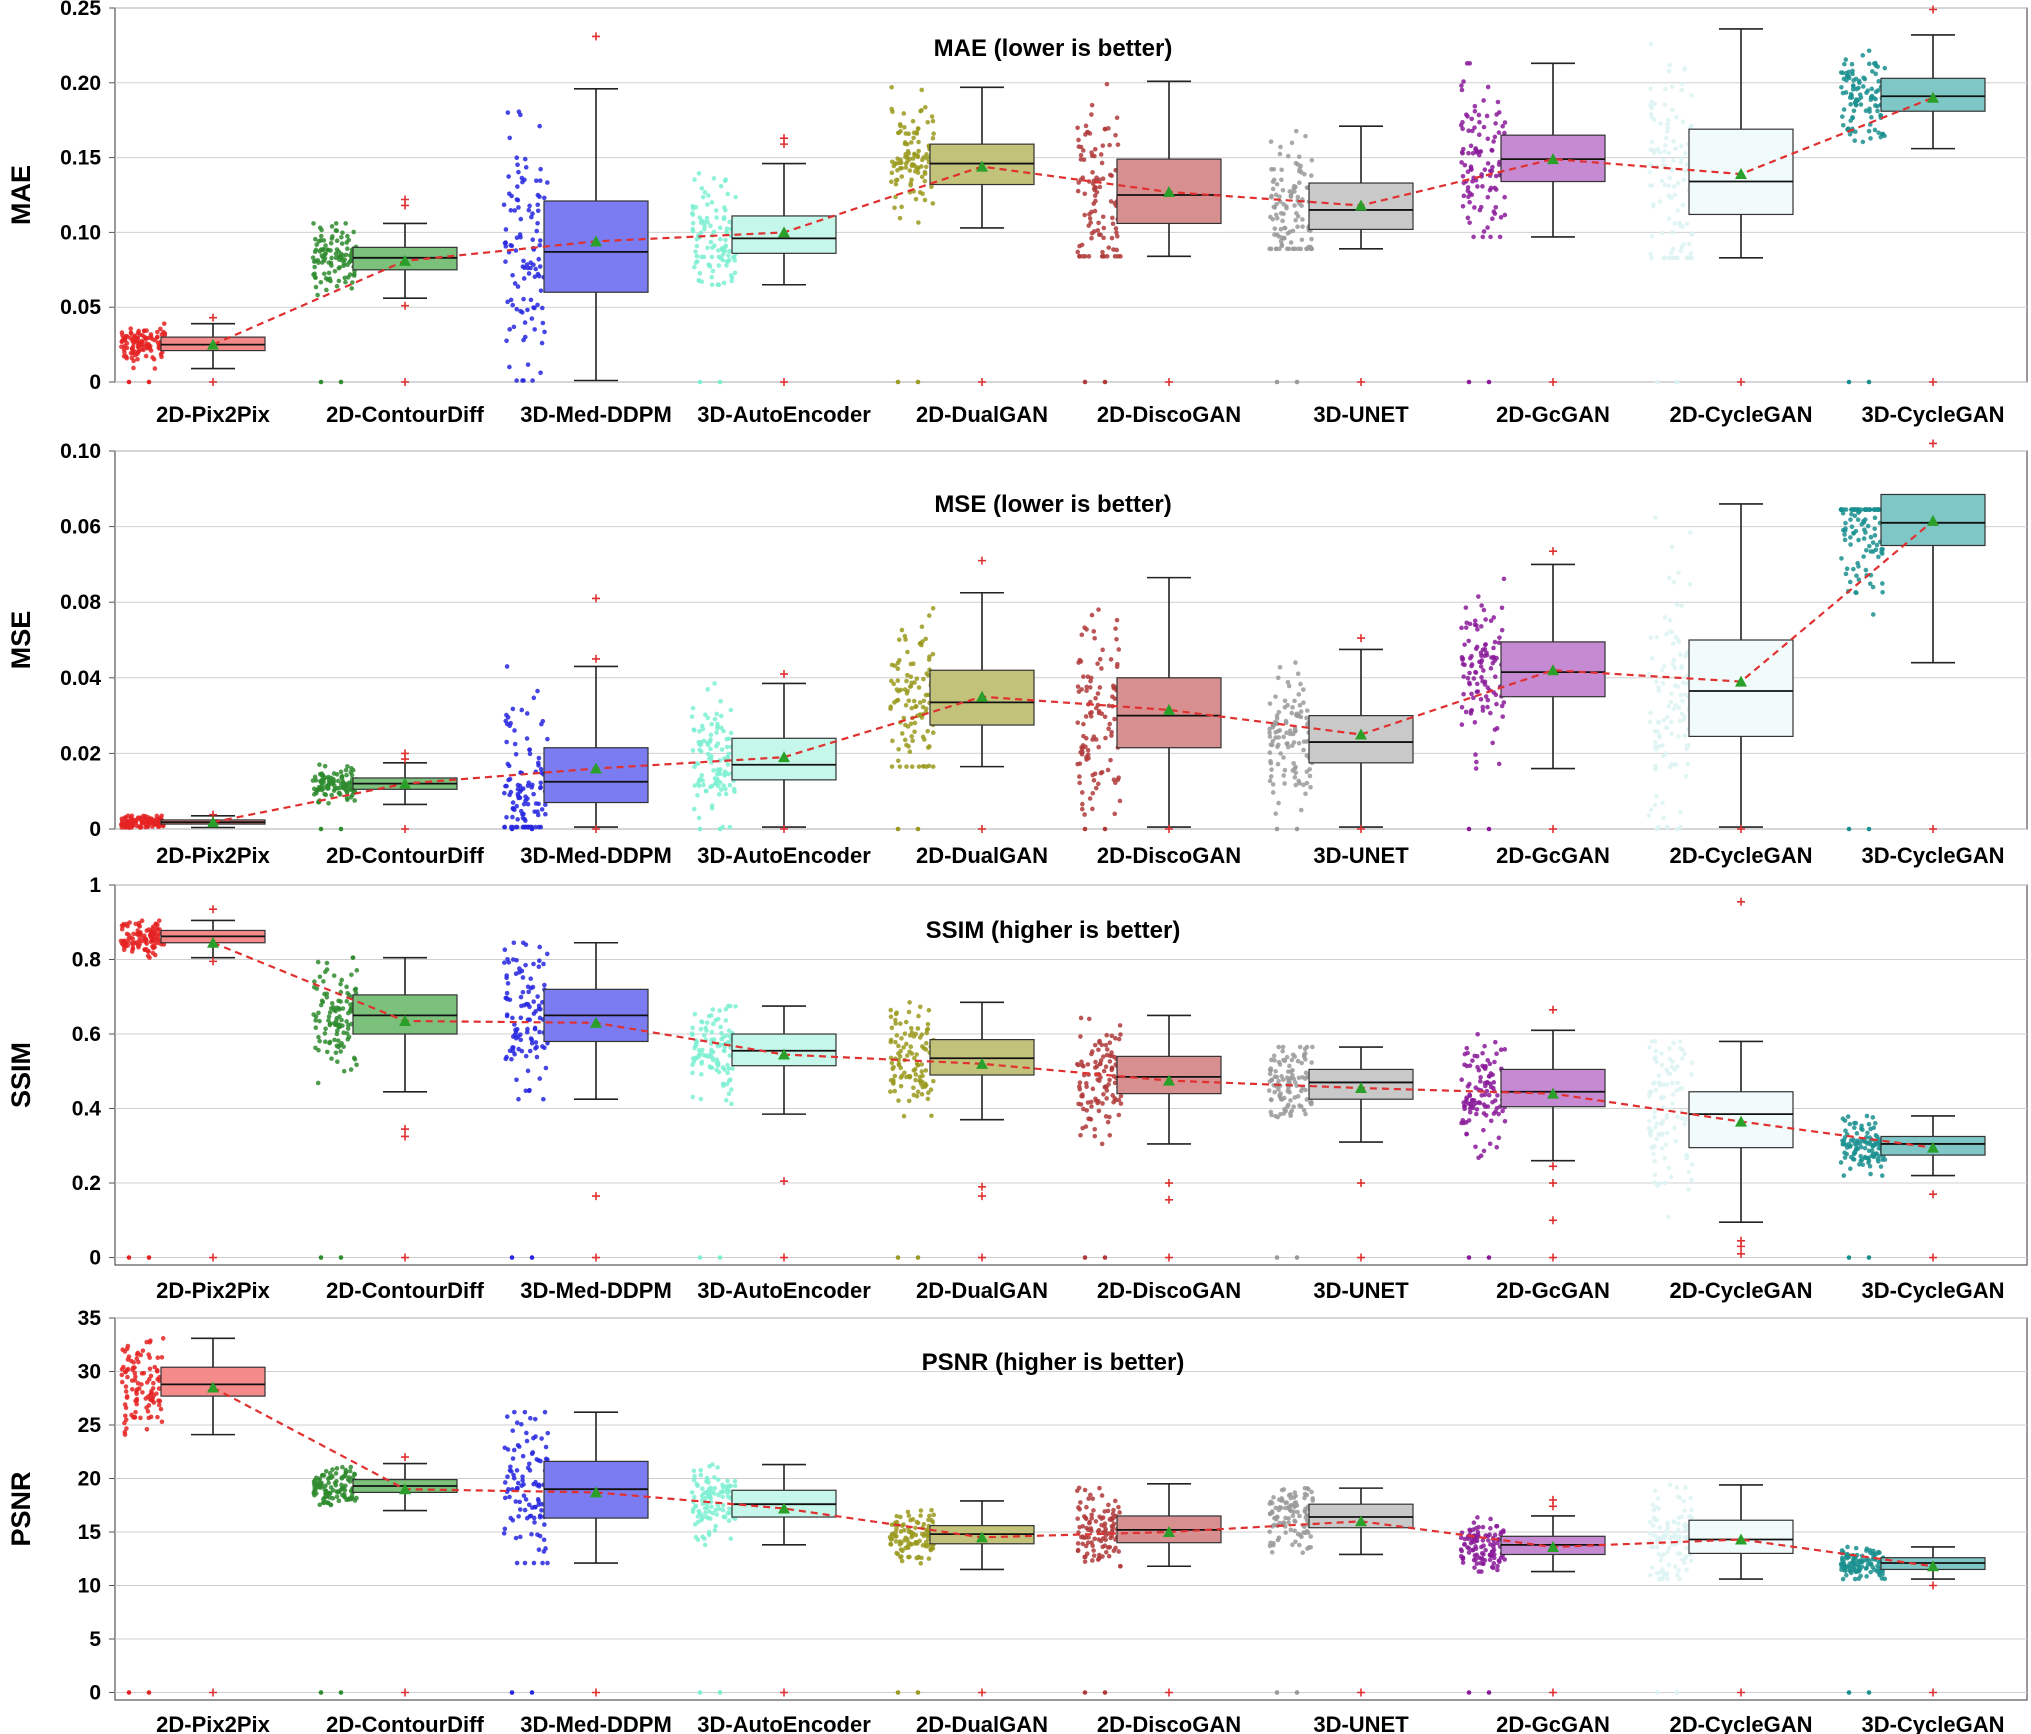 The height and width of the screenshot is (1734, 2031). I want to click on x-category-label: 2D-DualGAN, so click(982, 855).